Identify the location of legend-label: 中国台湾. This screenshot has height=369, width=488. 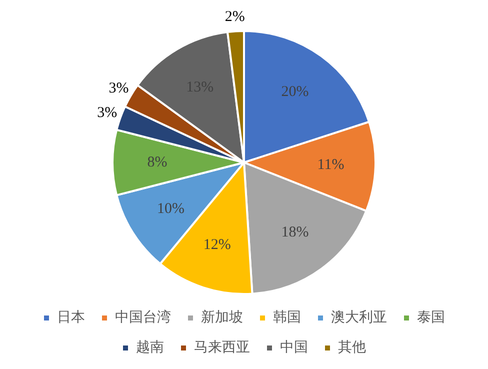
(143, 318).